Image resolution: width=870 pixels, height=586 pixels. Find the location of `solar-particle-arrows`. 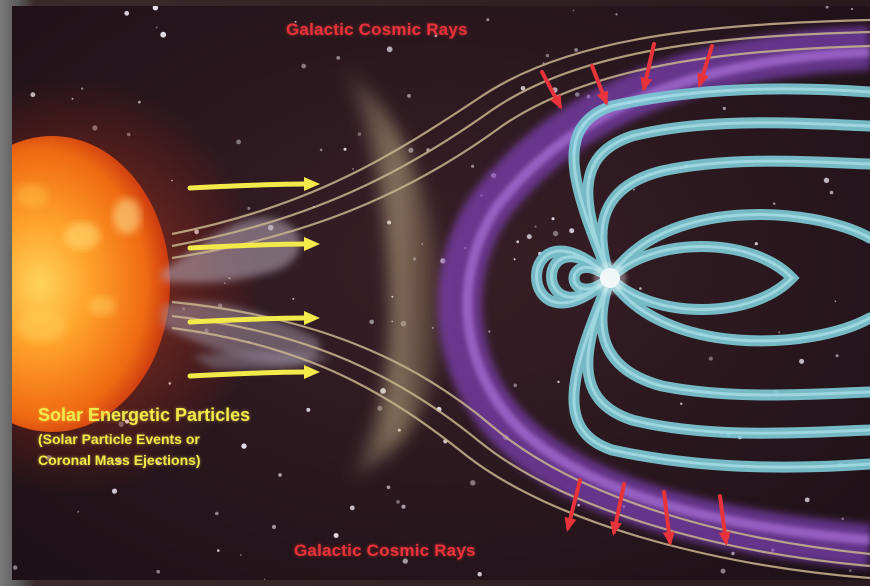

solar-particle-arrows is located at coordinates (253, 278).